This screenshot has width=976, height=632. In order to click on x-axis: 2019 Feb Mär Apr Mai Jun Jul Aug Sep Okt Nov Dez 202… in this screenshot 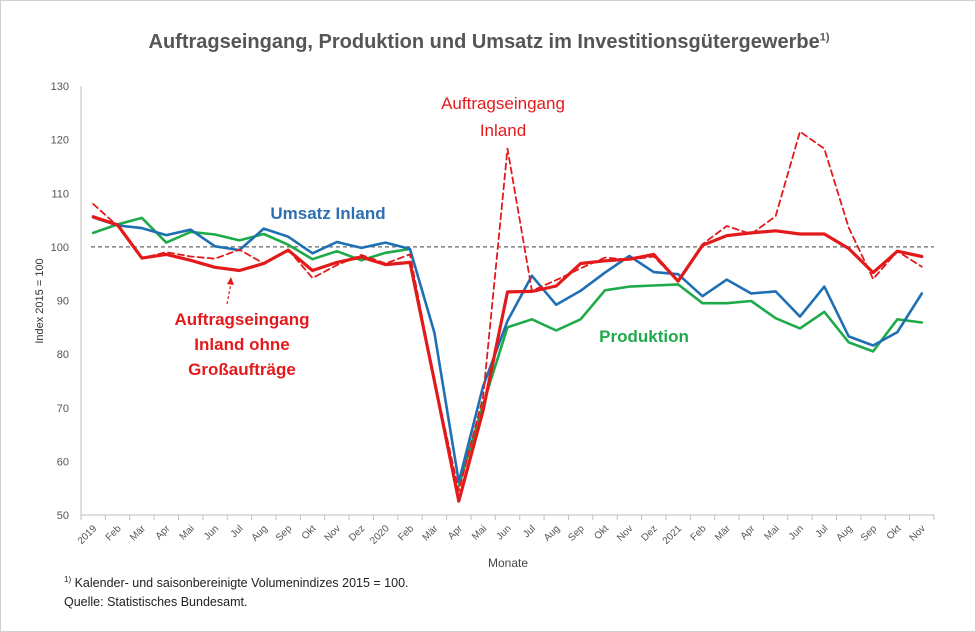, I will do `click(505, 530)`.